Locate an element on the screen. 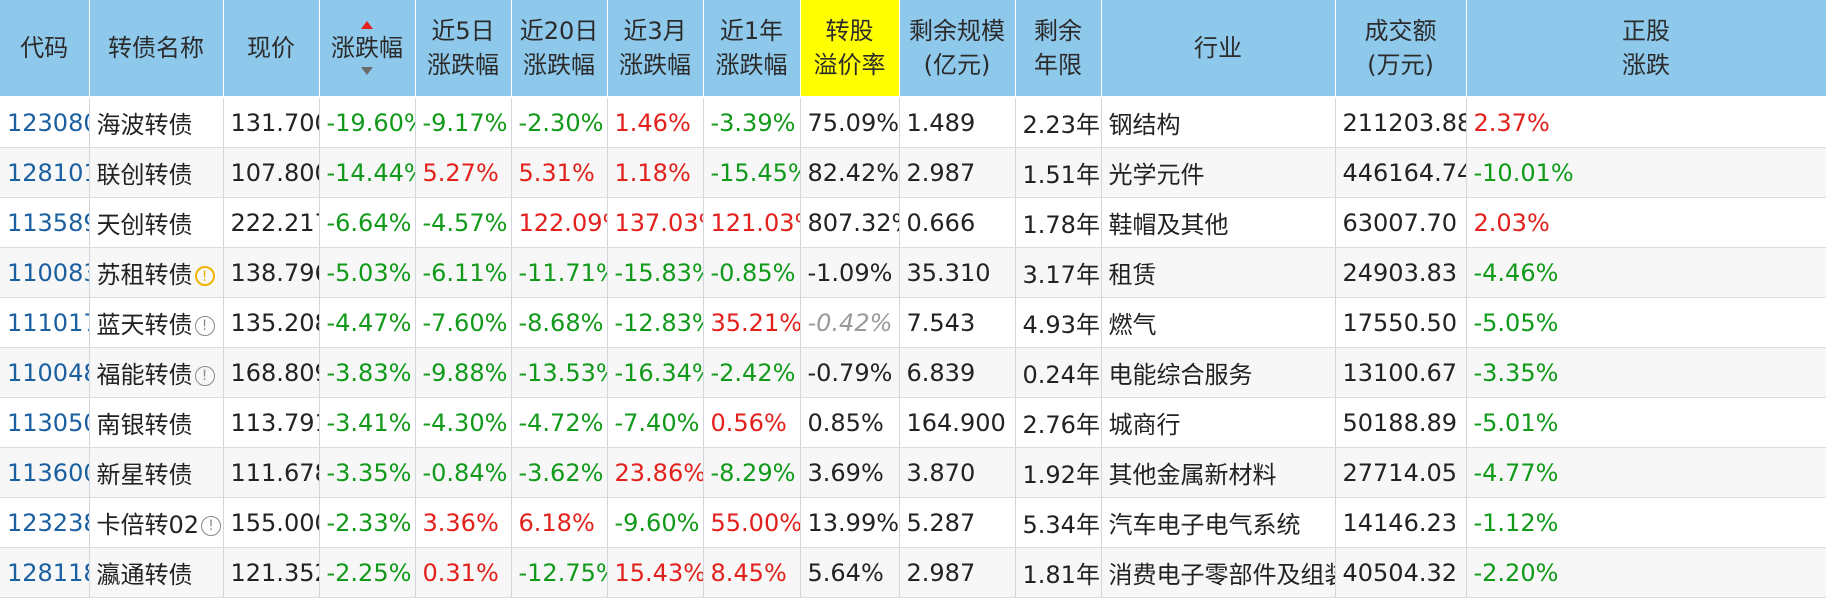 This screenshot has width=1826, height=602. cell-name: 苏租转债! is located at coordinates (156, 272).